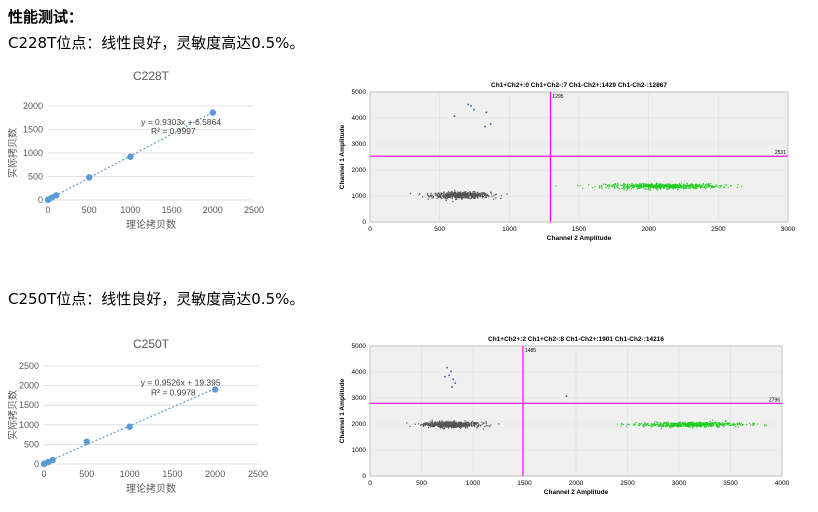  What do you see at coordinates (151, 76) in the screenshot?
I see `chart-title: C228T` at bounding box center [151, 76].